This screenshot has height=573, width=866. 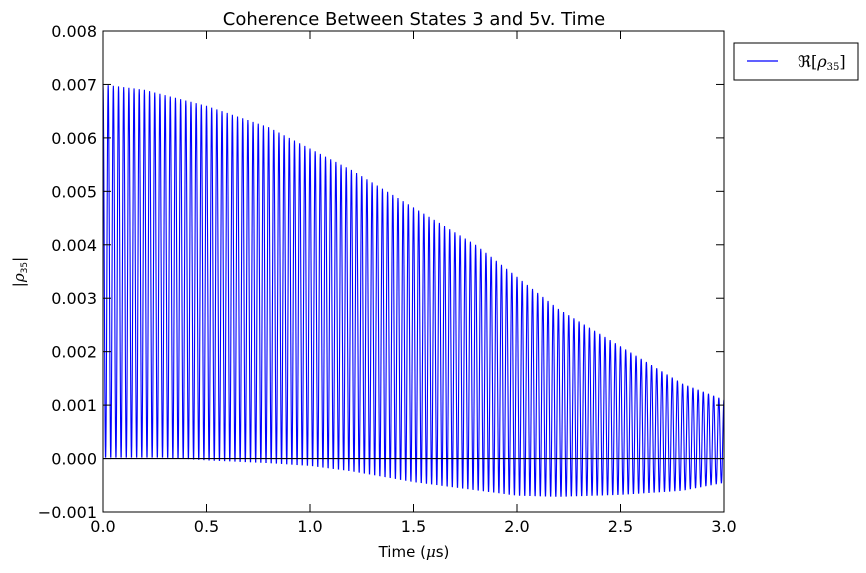 I want to click on y-axis-label: |ρ35|, so click(x=20, y=272).